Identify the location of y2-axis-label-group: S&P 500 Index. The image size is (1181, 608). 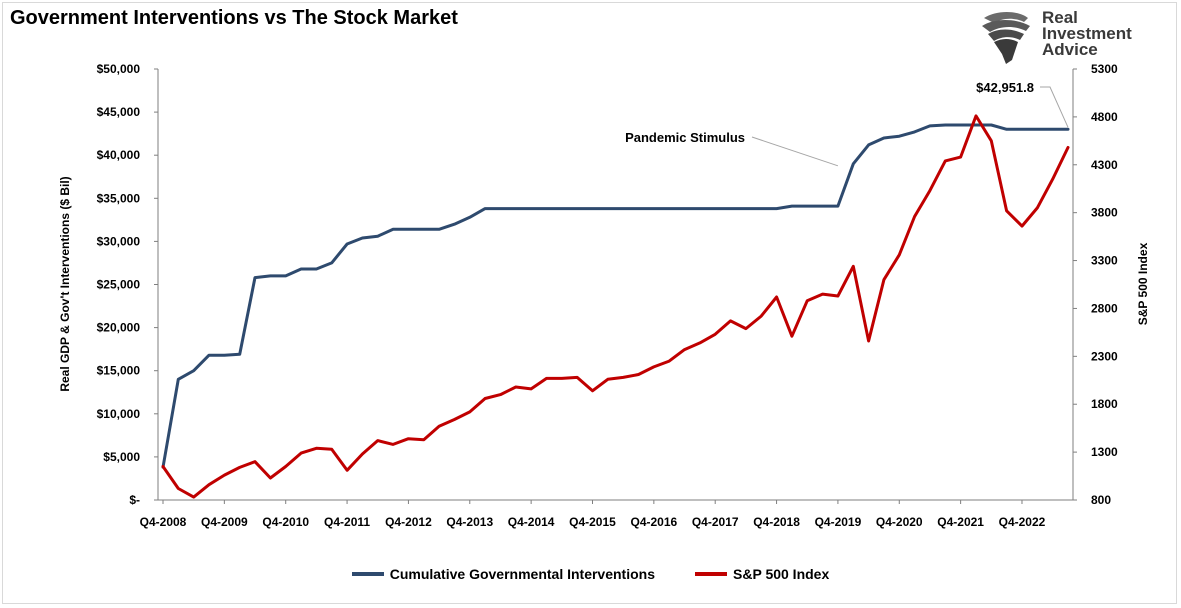
(1143, 283).